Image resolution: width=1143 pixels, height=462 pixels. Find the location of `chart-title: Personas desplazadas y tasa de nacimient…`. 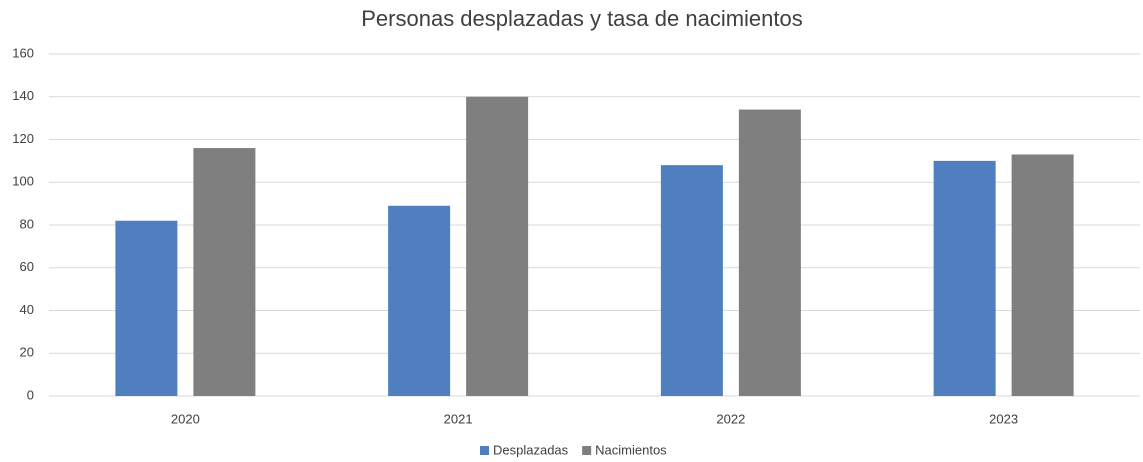

chart-title: Personas desplazadas y tasa de nacimient… is located at coordinates (581, 18).